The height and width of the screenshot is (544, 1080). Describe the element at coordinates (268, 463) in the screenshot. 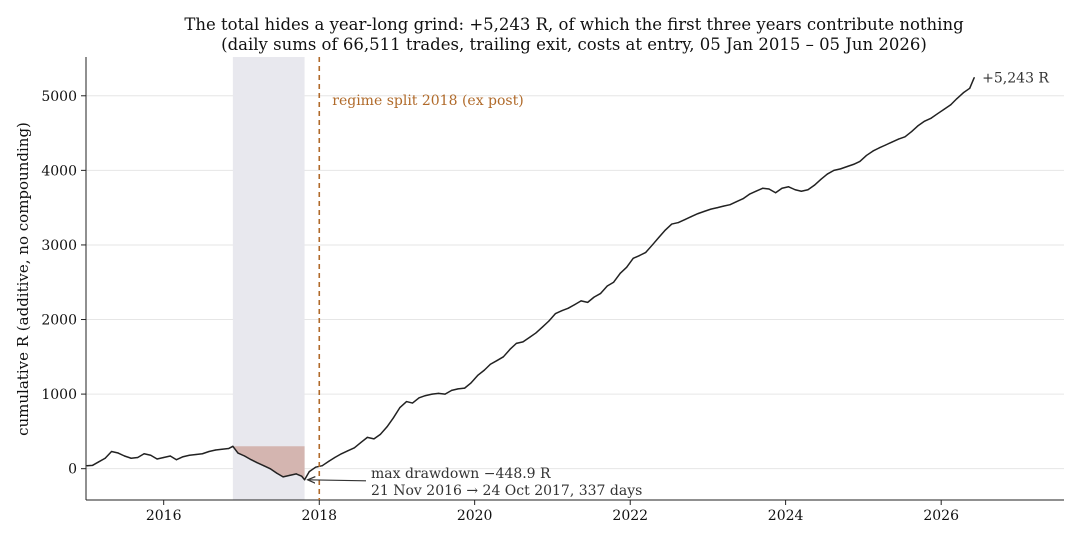

I see `drawdown-fill` at that location.